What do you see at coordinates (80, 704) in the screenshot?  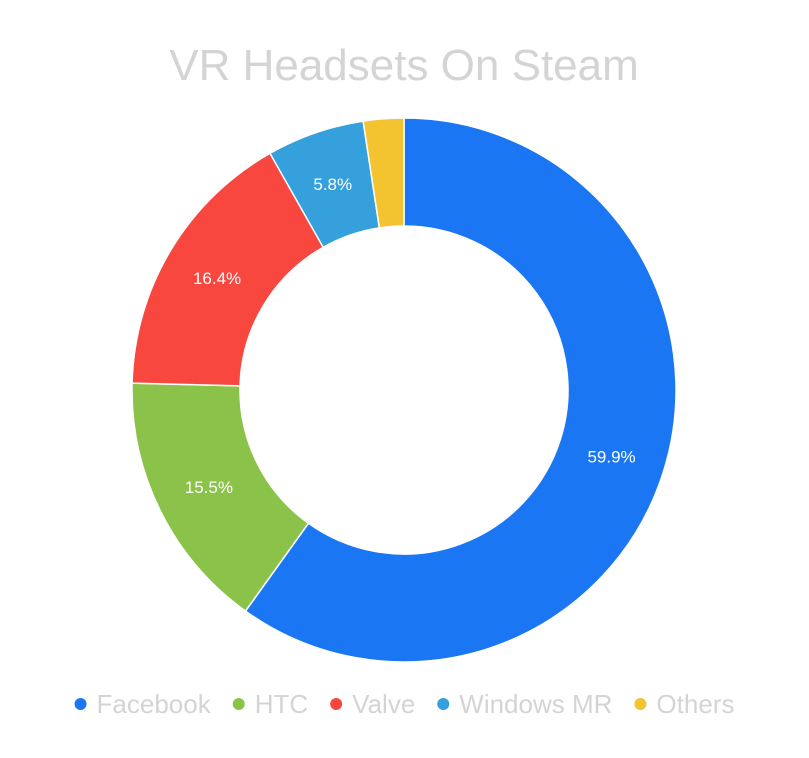 I see `legend-swatch-facebook` at bounding box center [80, 704].